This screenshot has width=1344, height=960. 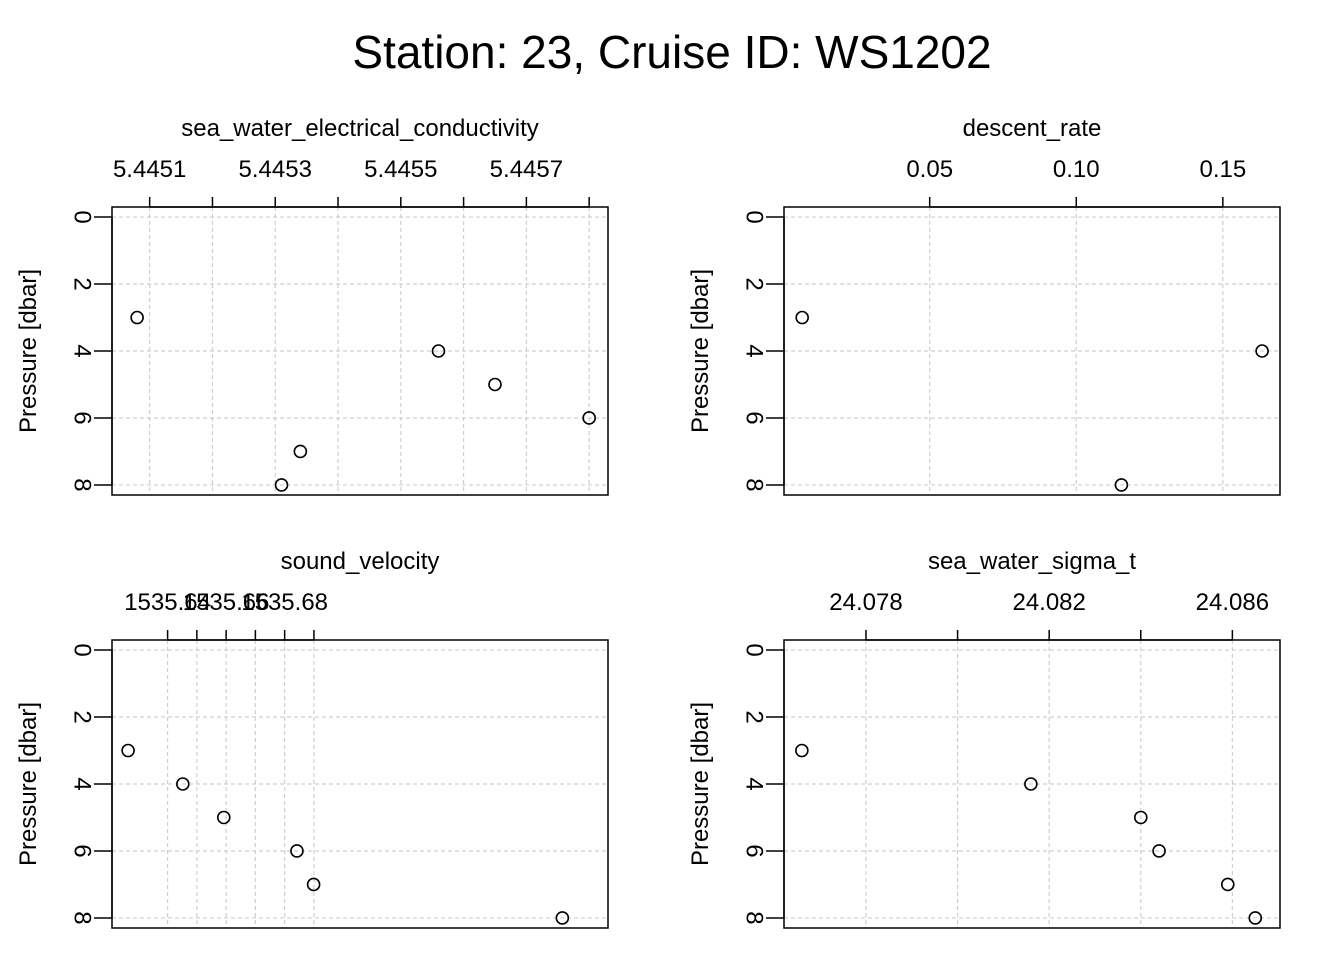 I want to click on x-tick-label: 0.10, so click(x=1076, y=169).